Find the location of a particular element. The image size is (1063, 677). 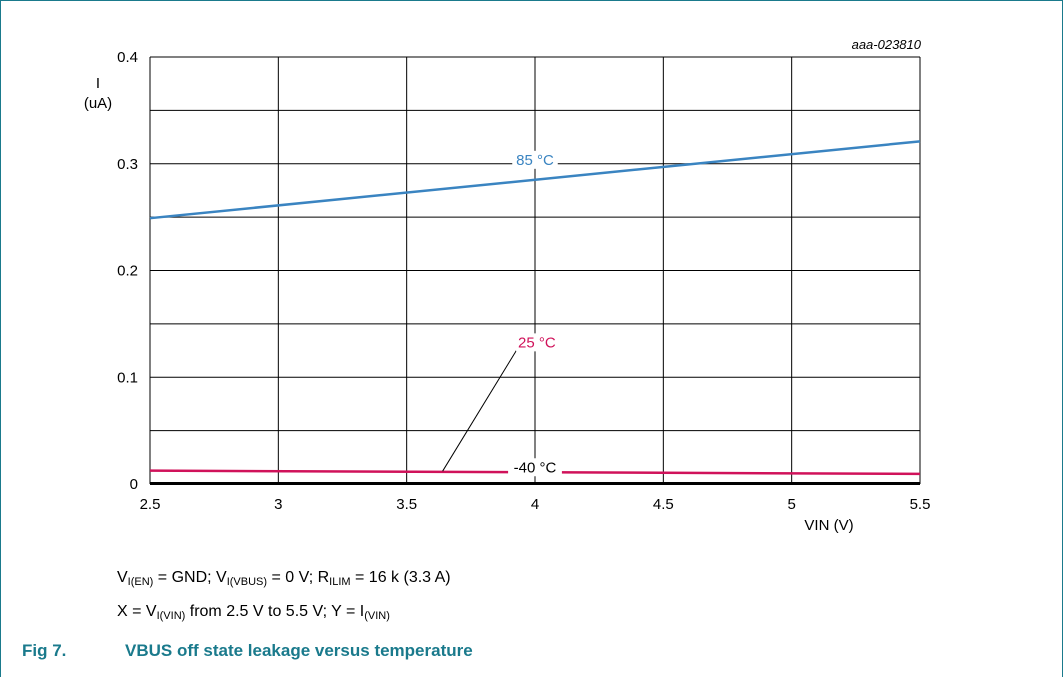

series-label-2: -40 °C is located at coordinates (535, 467).